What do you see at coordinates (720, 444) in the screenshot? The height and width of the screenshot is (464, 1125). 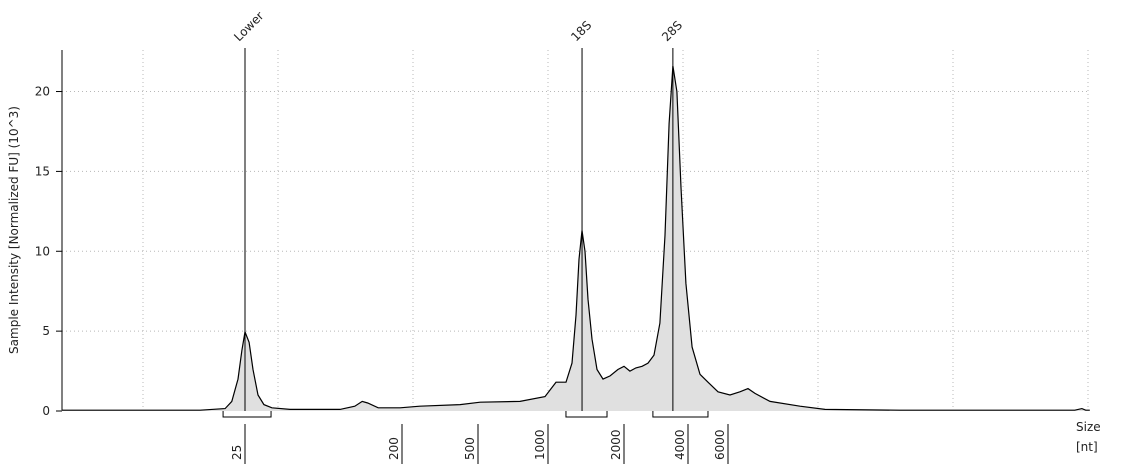 I see `x-tick-label: 6000` at bounding box center [720, 444].